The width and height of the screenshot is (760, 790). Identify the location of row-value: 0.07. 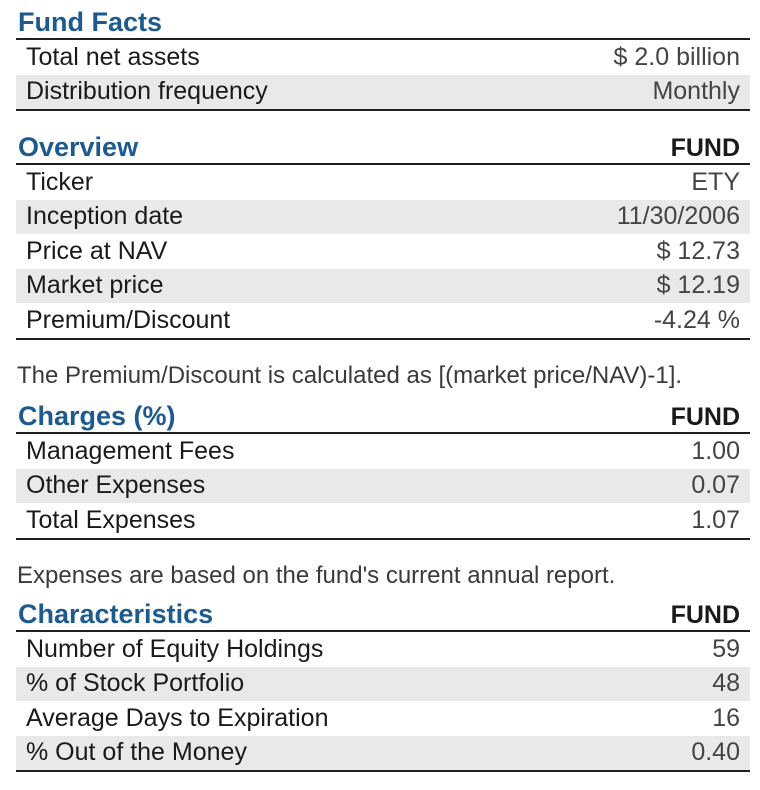
(715, 485).